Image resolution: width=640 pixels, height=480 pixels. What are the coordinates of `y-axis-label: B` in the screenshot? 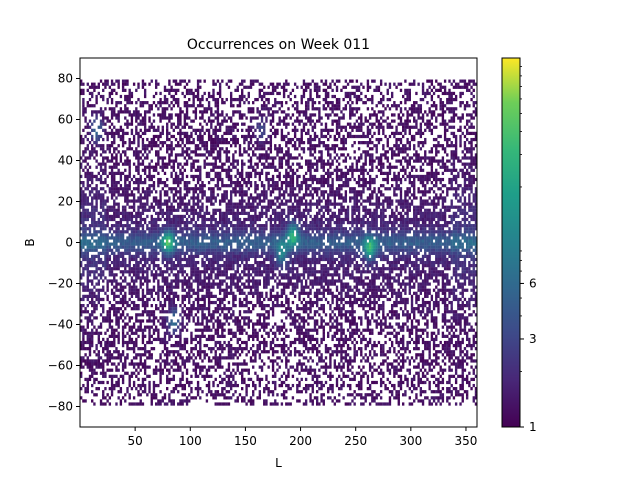 It's located at (30, 242).